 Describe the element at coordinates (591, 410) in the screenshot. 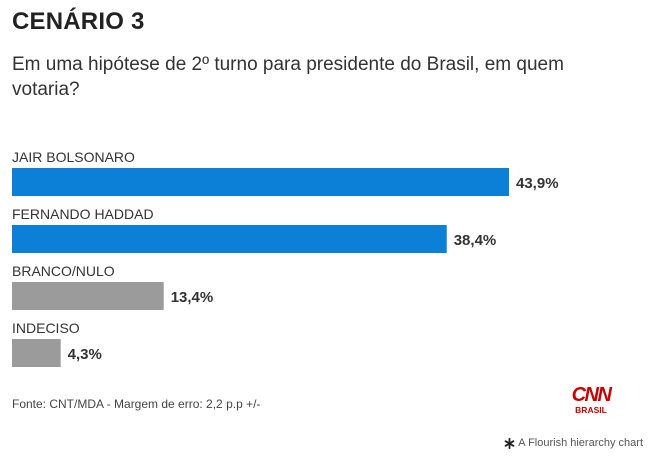

I see `logo-subtext: BRASIL` at that location.